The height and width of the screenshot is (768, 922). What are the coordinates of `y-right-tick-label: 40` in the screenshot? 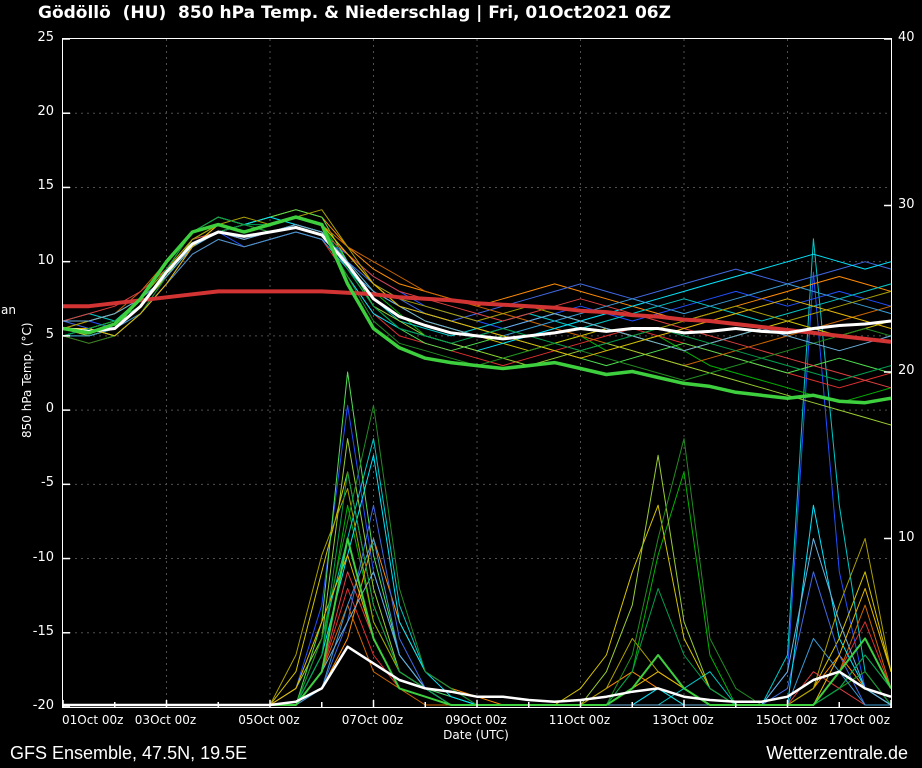 It's located at (906, 37).